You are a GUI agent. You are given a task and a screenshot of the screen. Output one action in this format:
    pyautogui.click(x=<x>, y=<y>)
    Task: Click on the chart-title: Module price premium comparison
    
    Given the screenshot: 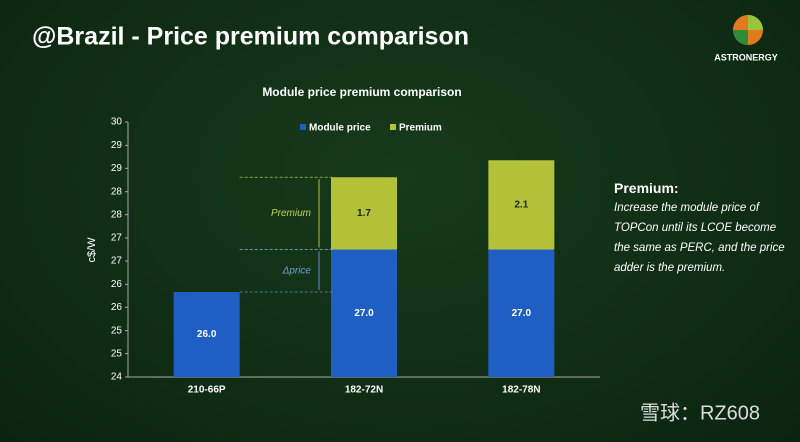 What is the action you would take?
    pyautogui.click(x=361, y=92)
    